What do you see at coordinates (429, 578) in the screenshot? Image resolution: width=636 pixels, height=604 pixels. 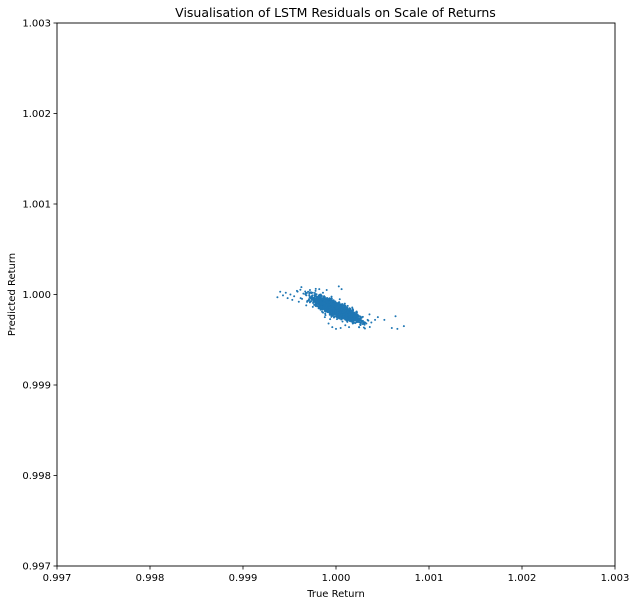 I see `x-tick-label: 1.001` at bounding box center [429, 578].